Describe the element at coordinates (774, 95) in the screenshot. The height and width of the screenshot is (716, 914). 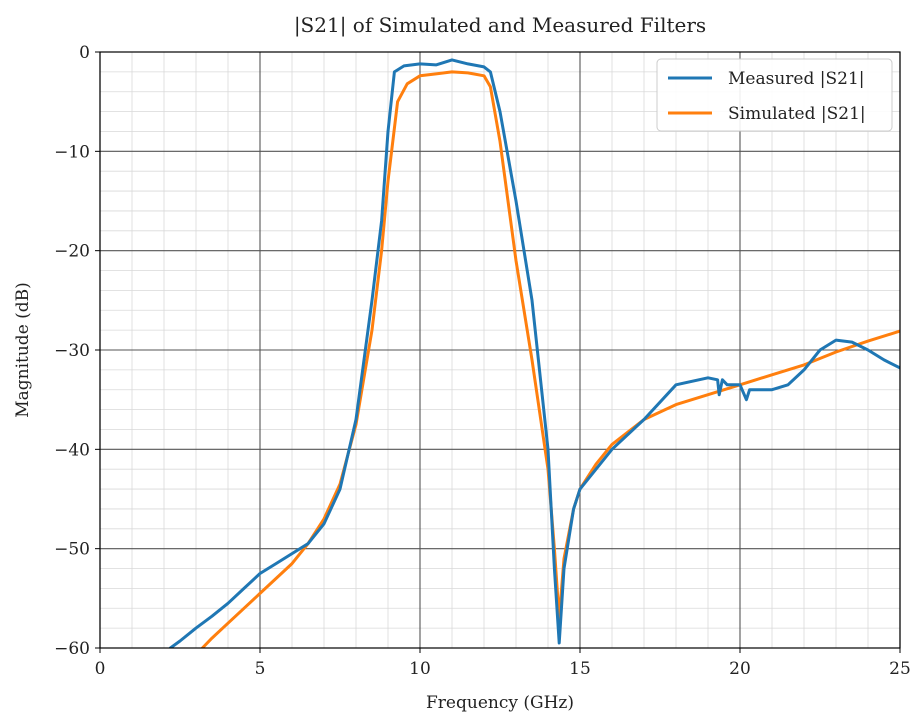
I see `legend: Measured |S21| Simulated |S21|` at that location.